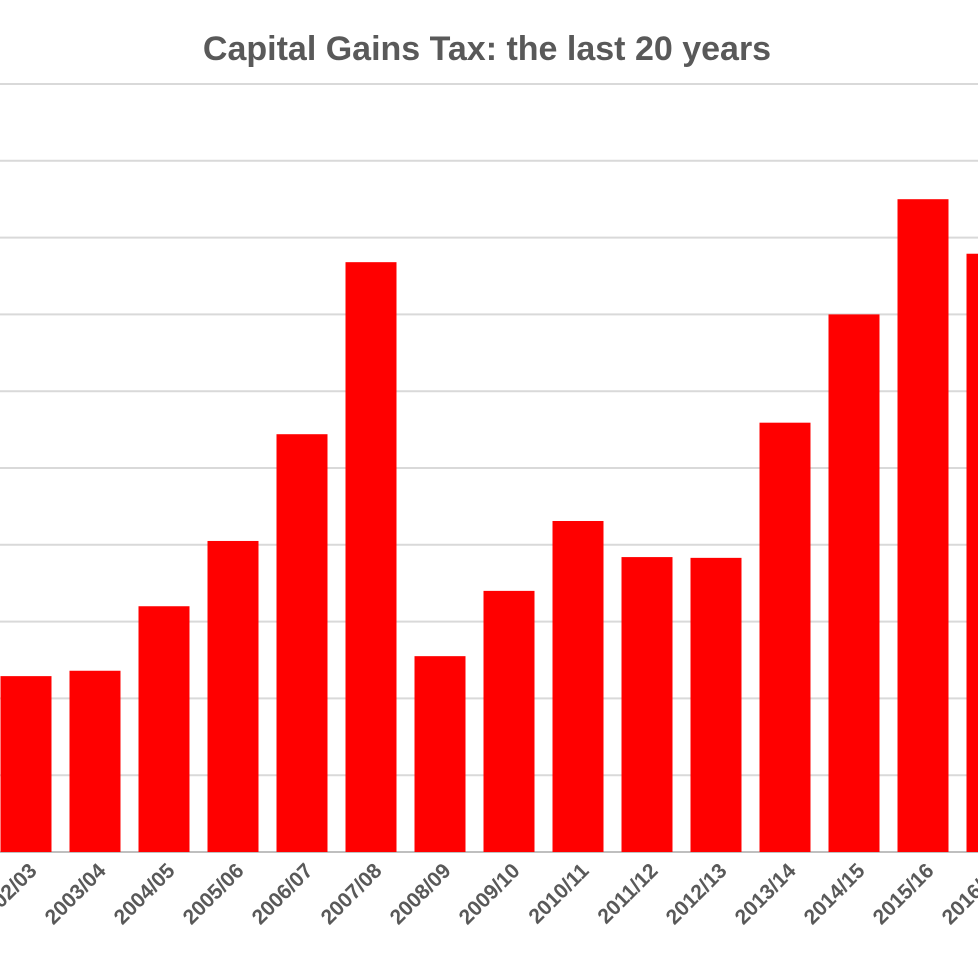 The image size is (978, 978). I want to click on x-tick-label: 2003/04, so click(76, 894).